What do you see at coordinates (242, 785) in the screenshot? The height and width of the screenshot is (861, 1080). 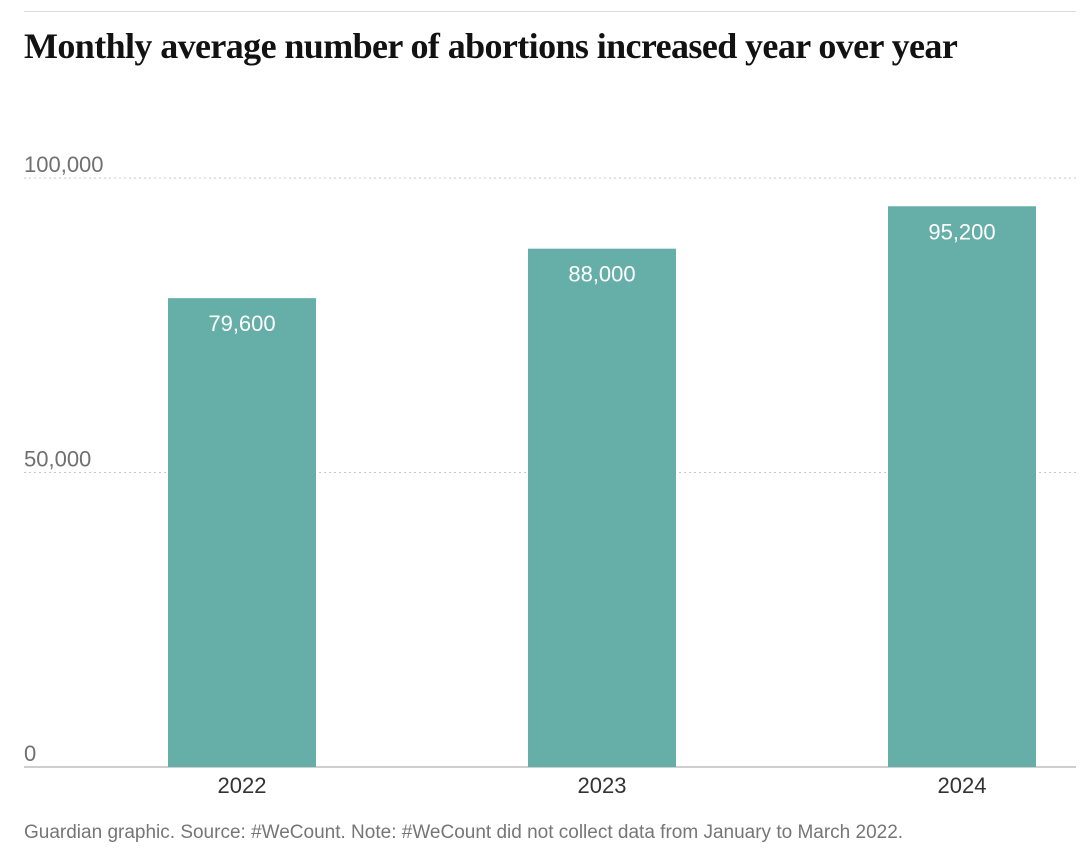 I see `x-tick-label: 2022` at bounding box center [242, 785].